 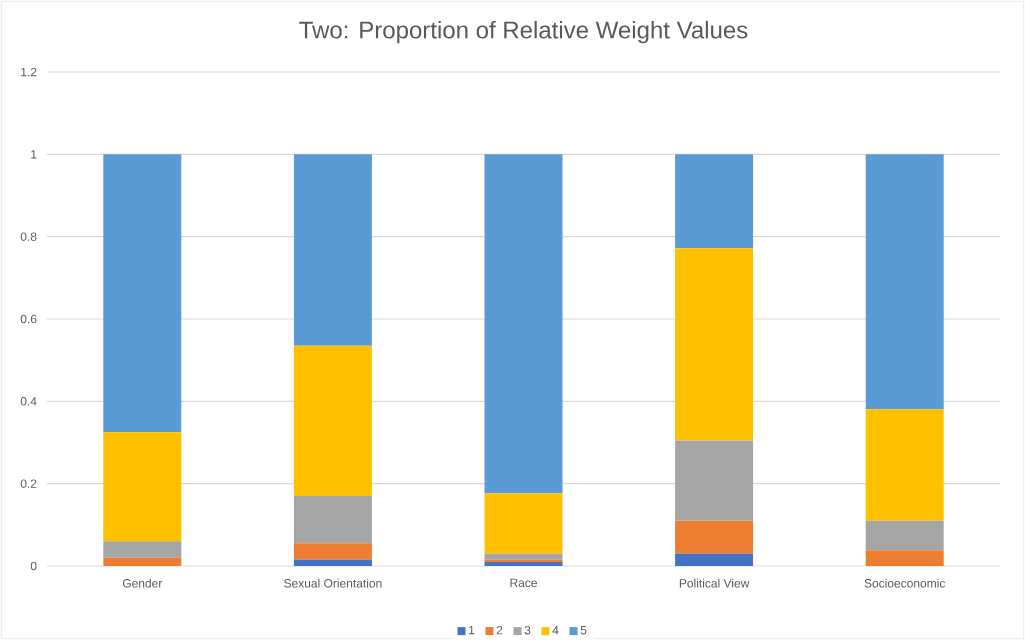 What do you see at coordinates (714, 583) in the screenshot?
I see `x-tick-label: Political View` at bounding box center [714, 583].